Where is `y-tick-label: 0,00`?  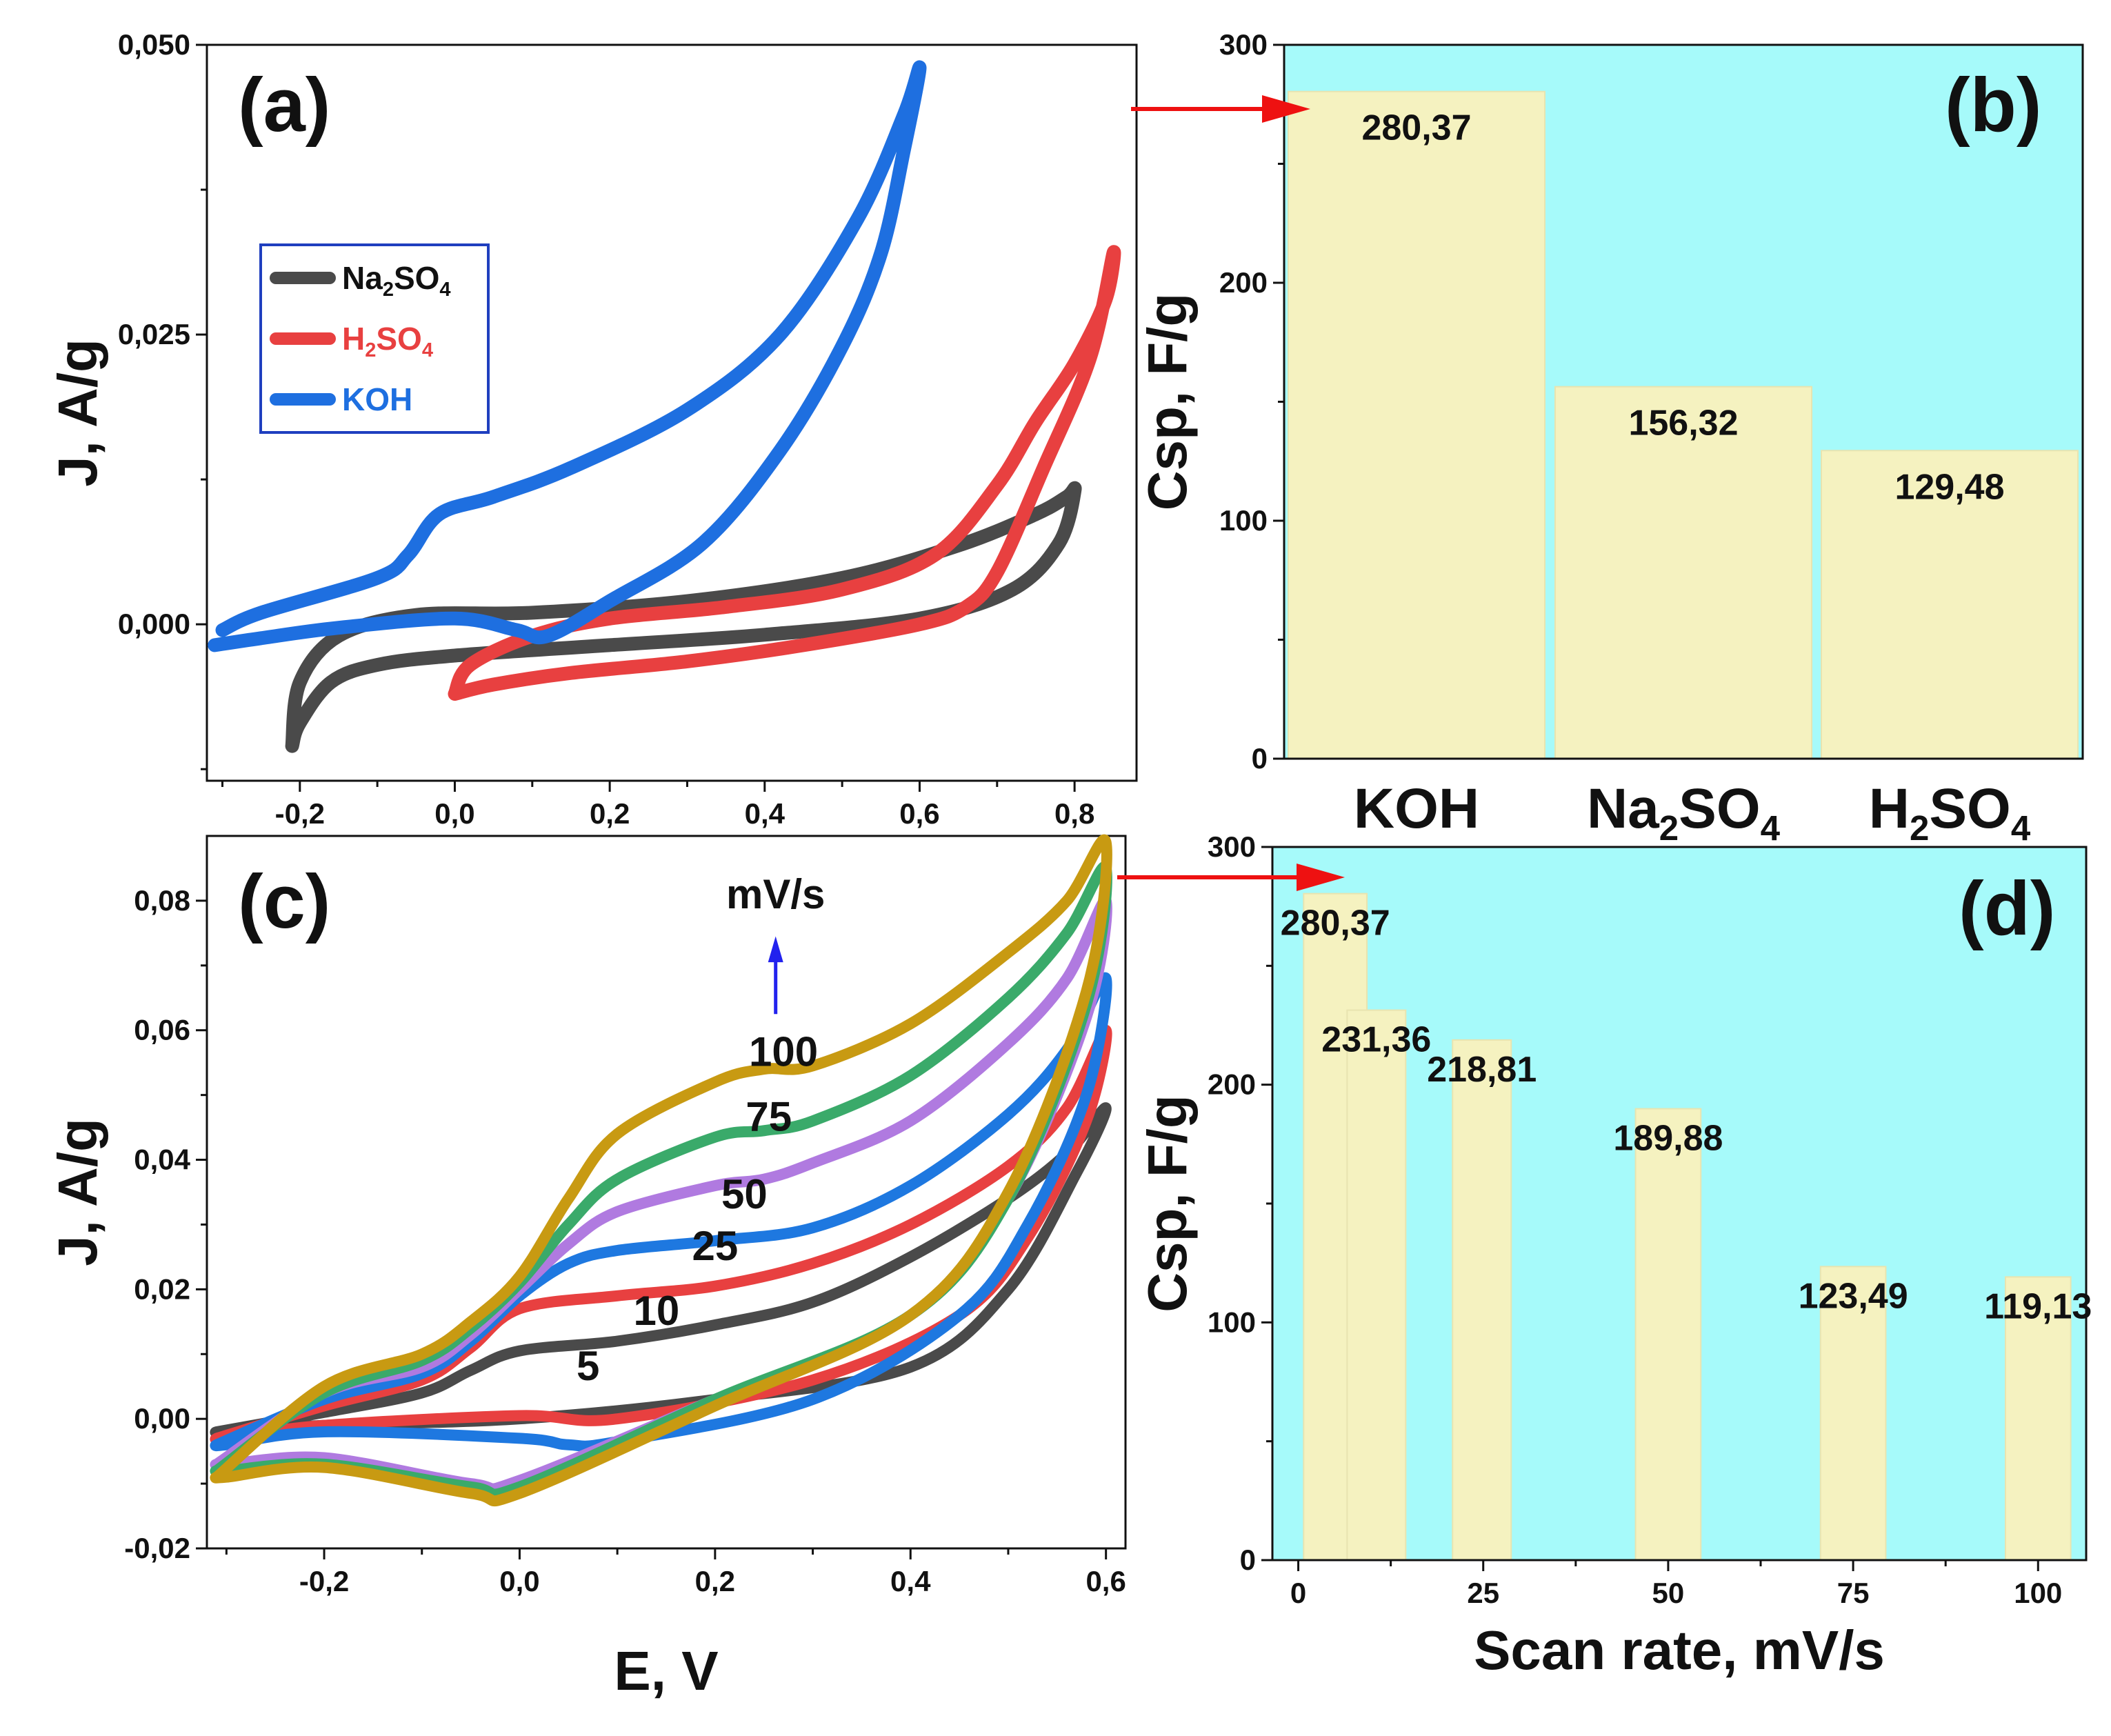
y-tick-label: 0,00 is located at coordinates (162, 1418).